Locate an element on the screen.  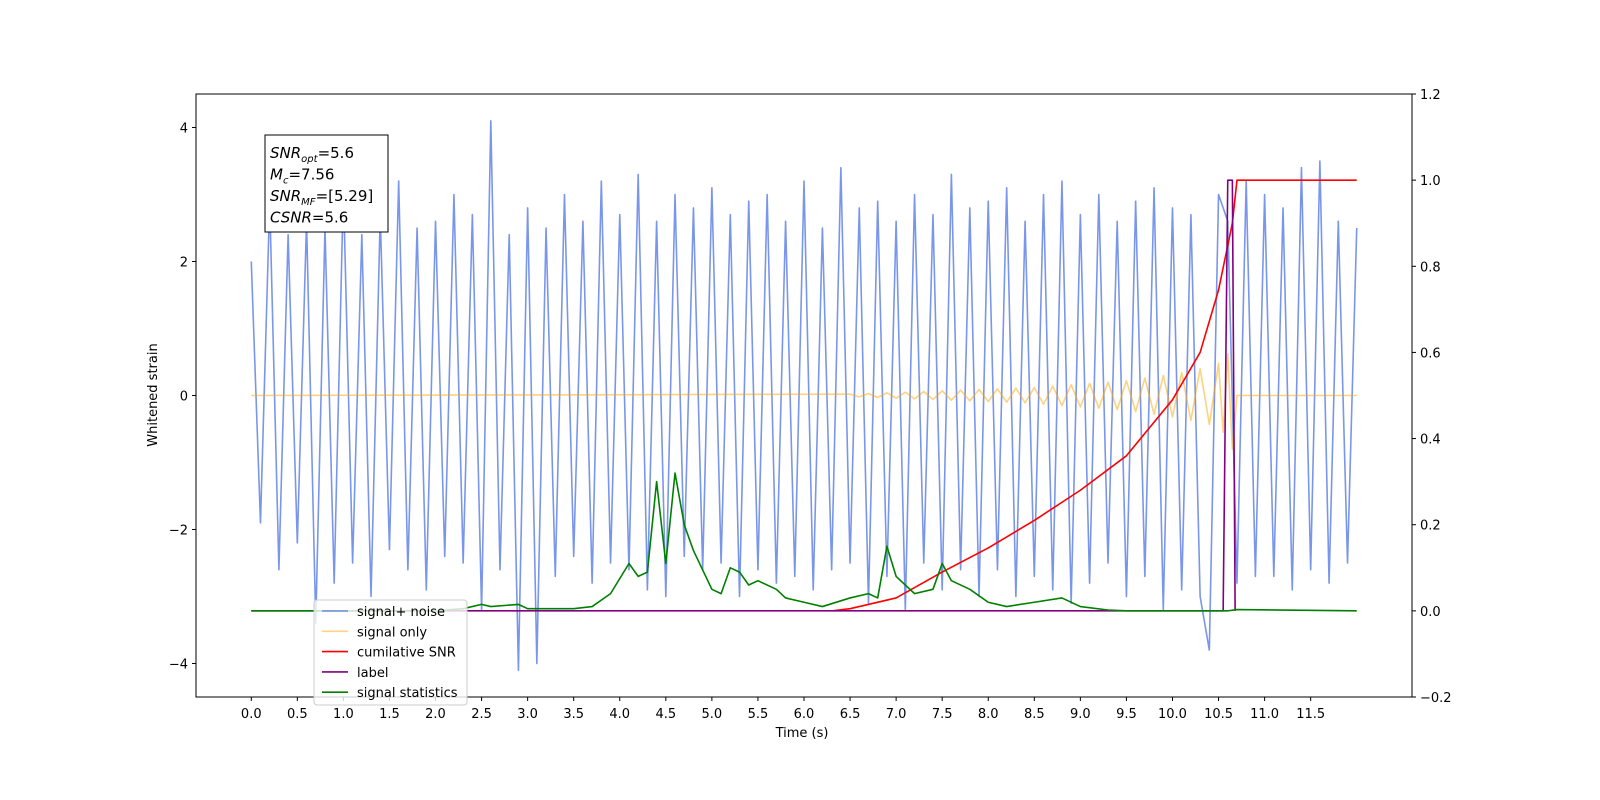
y2-tick-label: 0.0 is located at coordinates (1430, 612).